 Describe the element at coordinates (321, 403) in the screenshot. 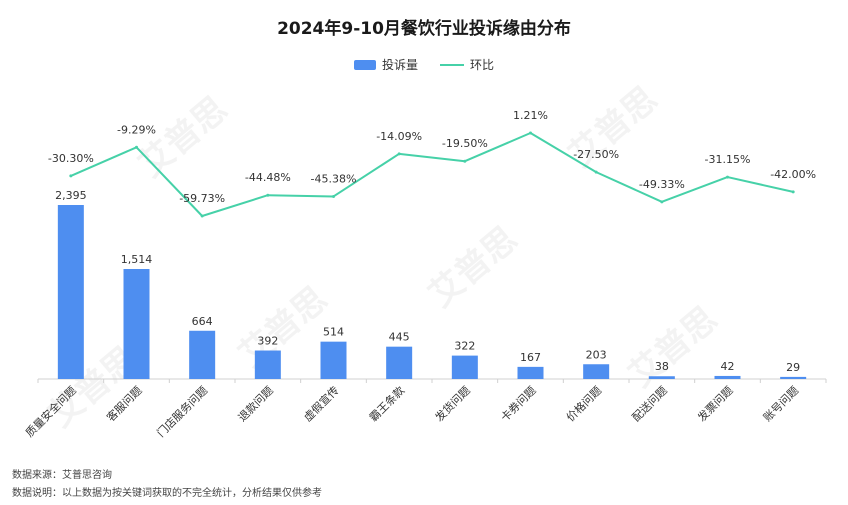

I see `x-tick-label: 虚假宣传` at that location.